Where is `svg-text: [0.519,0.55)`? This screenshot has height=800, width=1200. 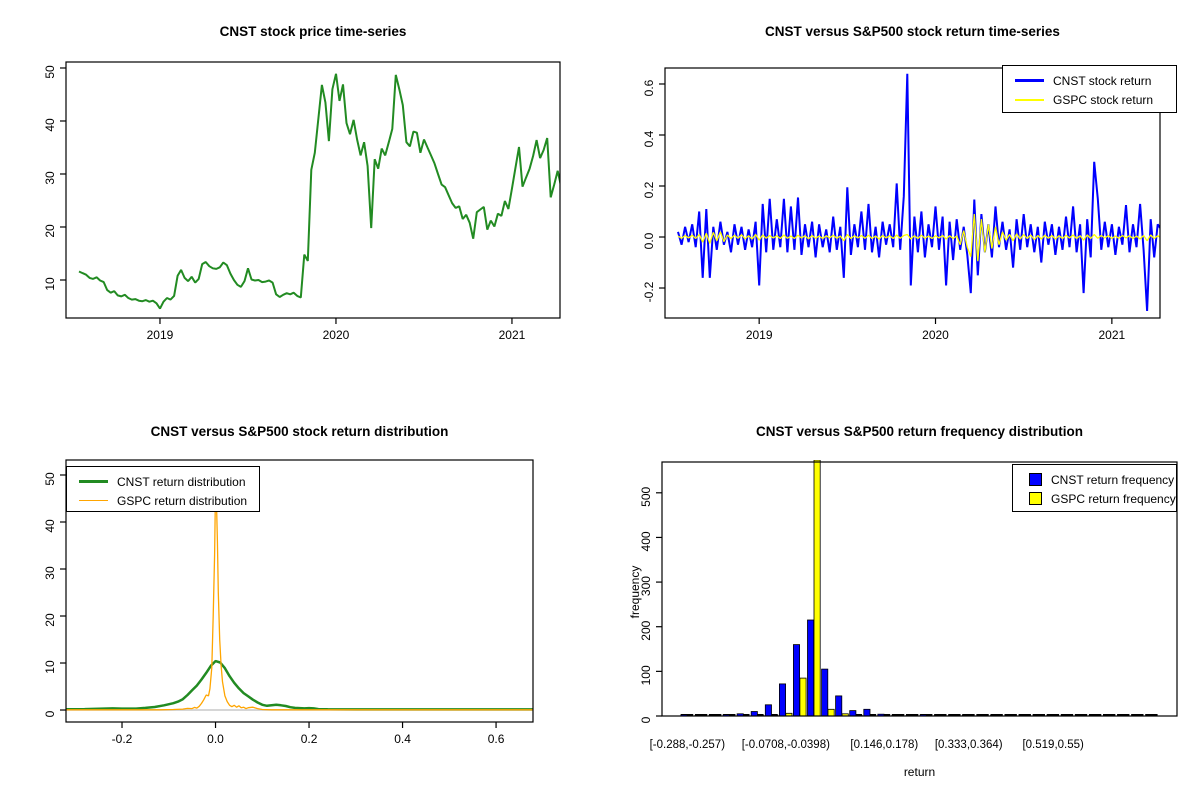 svg-text: [0.519,0.55) is located at coordinates (1053, 745).